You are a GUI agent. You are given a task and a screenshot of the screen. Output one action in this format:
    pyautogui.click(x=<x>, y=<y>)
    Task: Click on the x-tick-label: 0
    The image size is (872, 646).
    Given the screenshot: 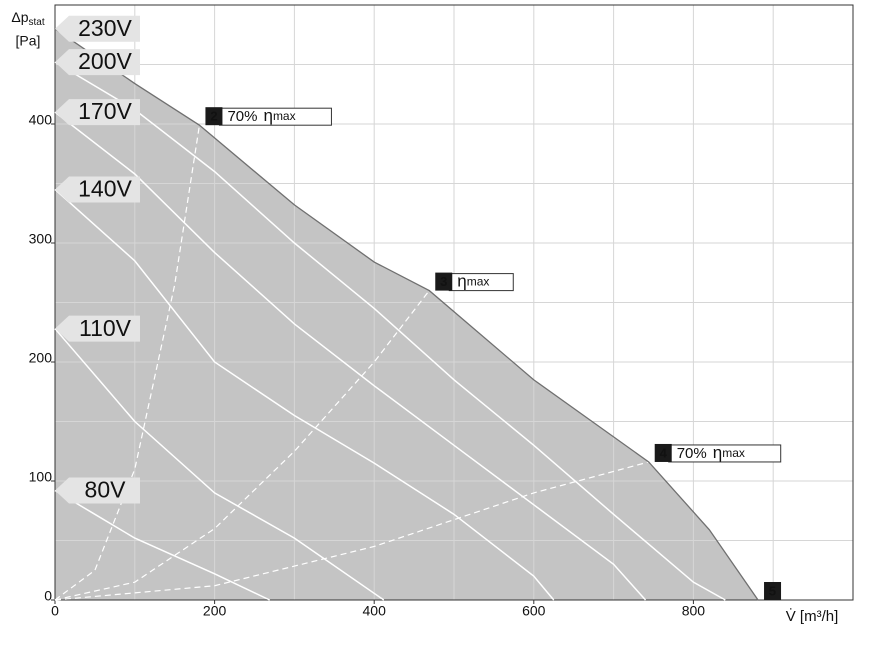 What is the action you would take?
    pyautogui.click(x=55, y=611)
    